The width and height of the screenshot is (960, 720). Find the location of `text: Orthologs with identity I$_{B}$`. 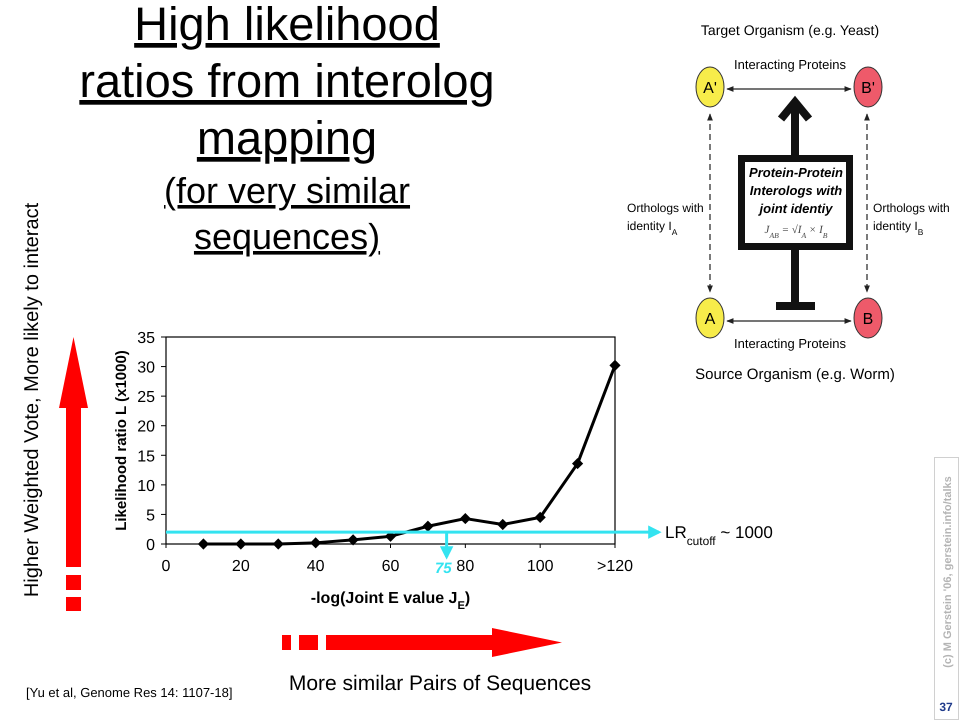

text: Orthologs with identity I$_{B}$ is located at coordinates (911, 219).